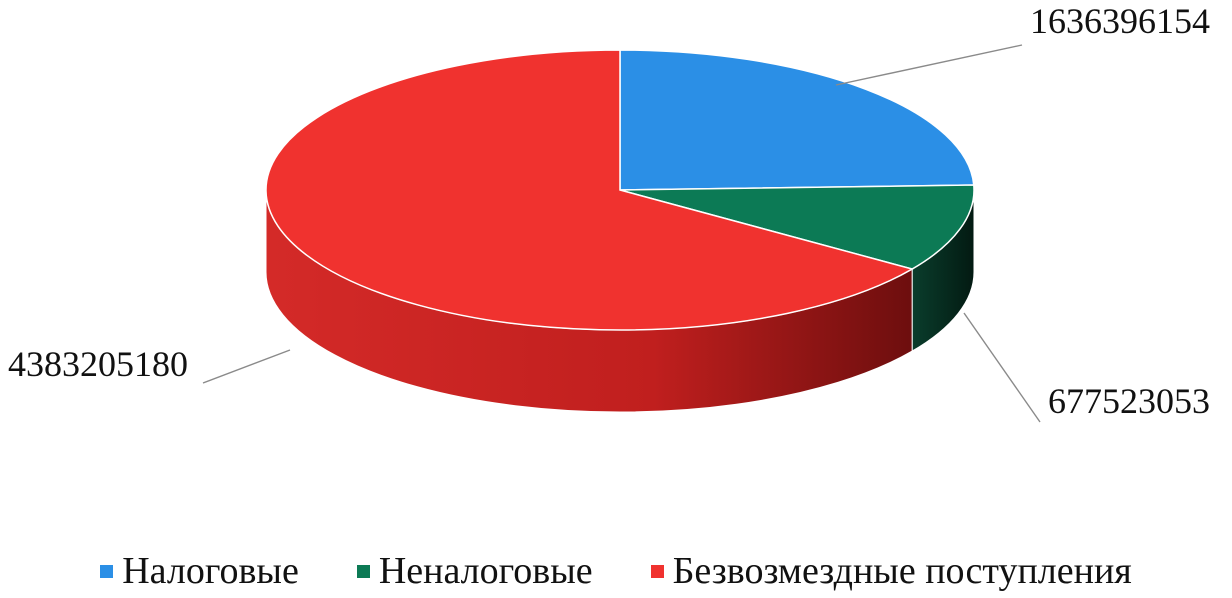  I want to click on legend-swatch-bezvozmezdnye, so click(657, 571).